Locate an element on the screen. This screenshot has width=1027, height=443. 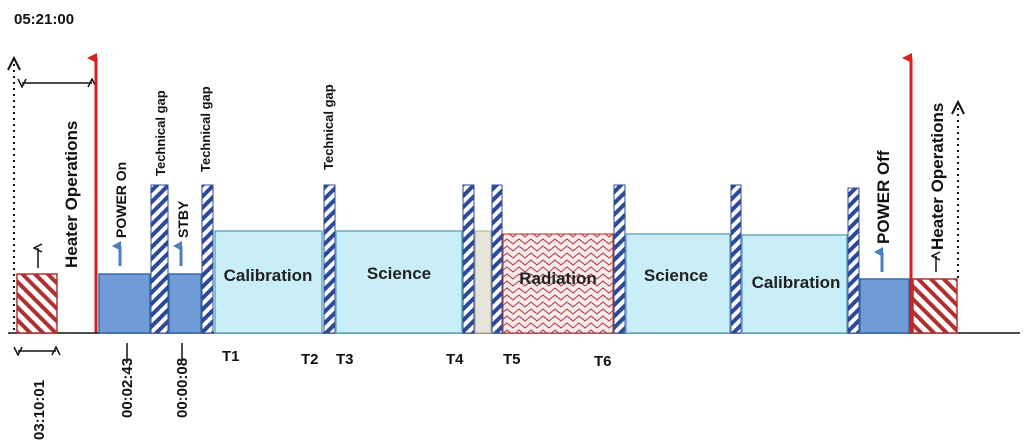
calibration-2-label: Calibration is located at coordinates (796, 282).